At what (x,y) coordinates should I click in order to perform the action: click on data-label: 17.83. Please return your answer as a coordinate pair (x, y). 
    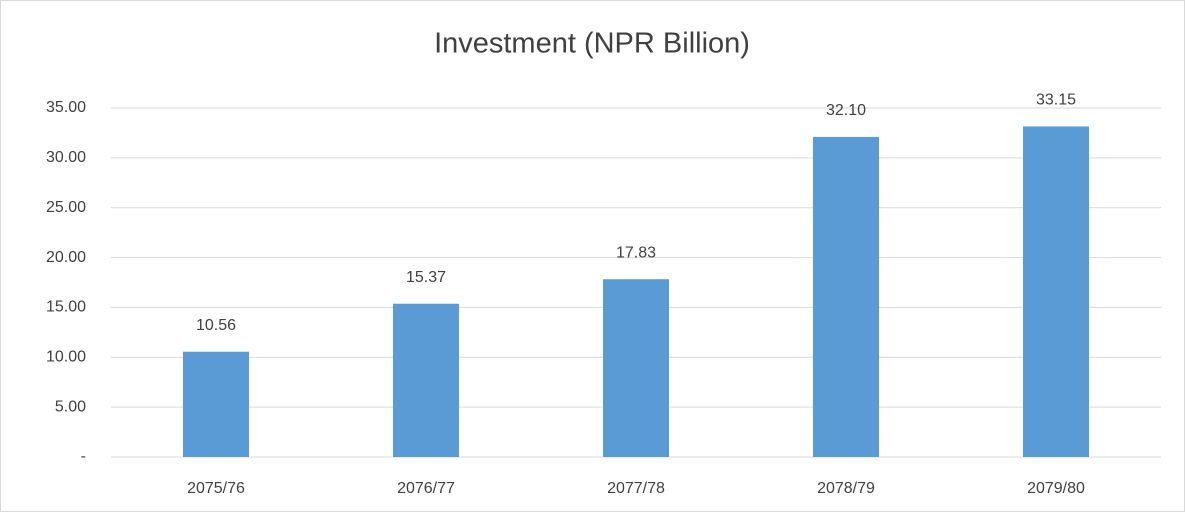
    Looking at the image, I should click on (636, 252).